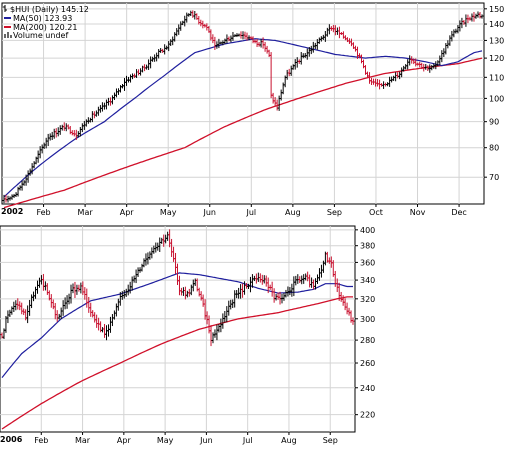  Describe the element at coordinates (496, 40) in the screenshot. I see `y-tick-label: 130` at that location.